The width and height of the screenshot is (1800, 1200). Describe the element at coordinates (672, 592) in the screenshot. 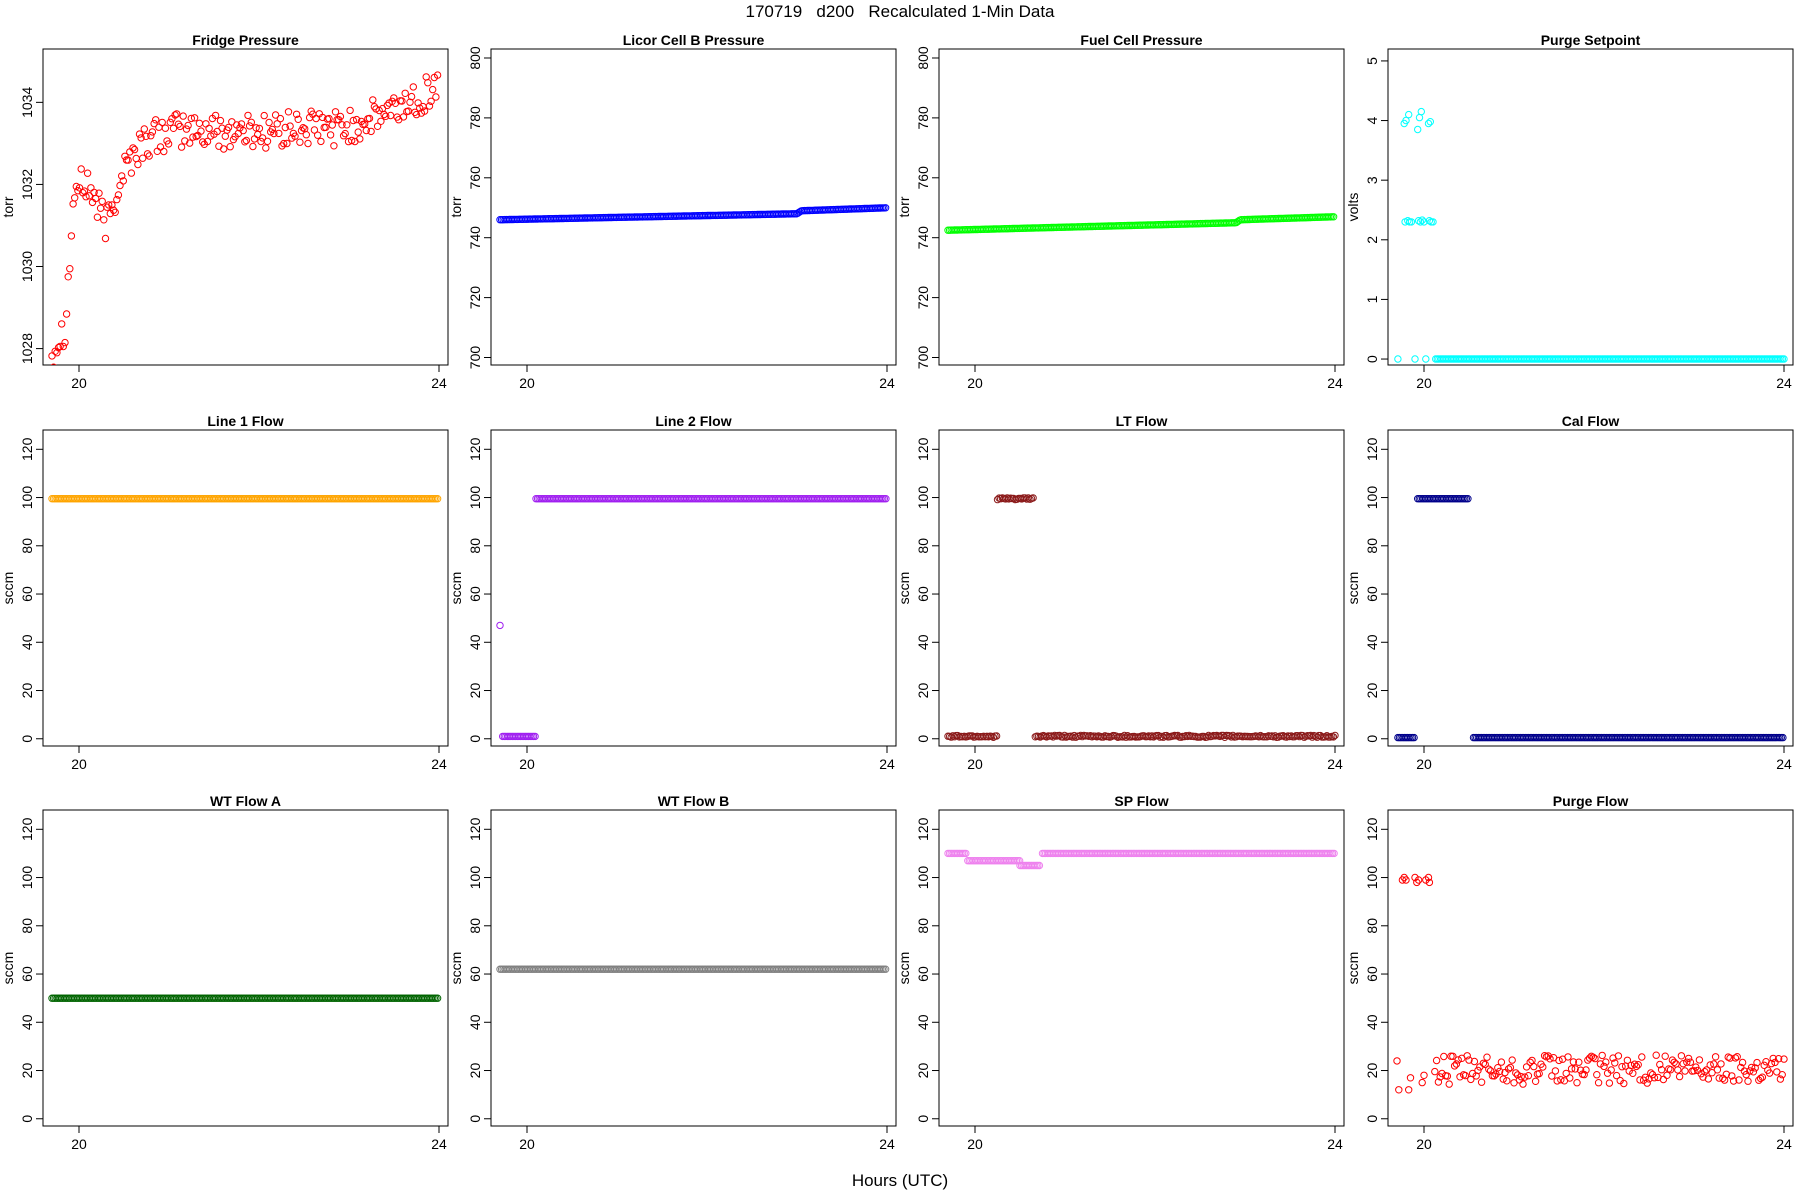

I see `panel-line-2-flow: Line 2 Flow 20 24 0 20 40 60 80 100 120 sccm` at that location.